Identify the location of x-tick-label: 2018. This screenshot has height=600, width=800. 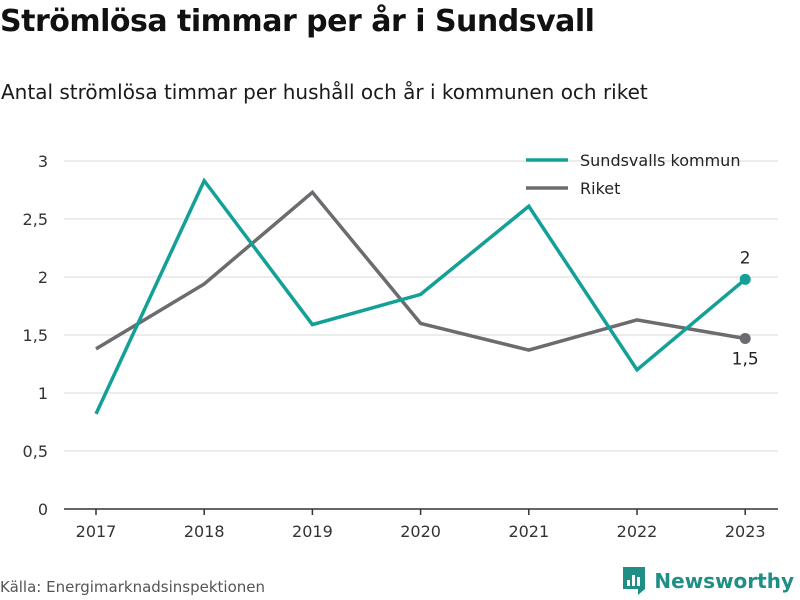
(204, 531).